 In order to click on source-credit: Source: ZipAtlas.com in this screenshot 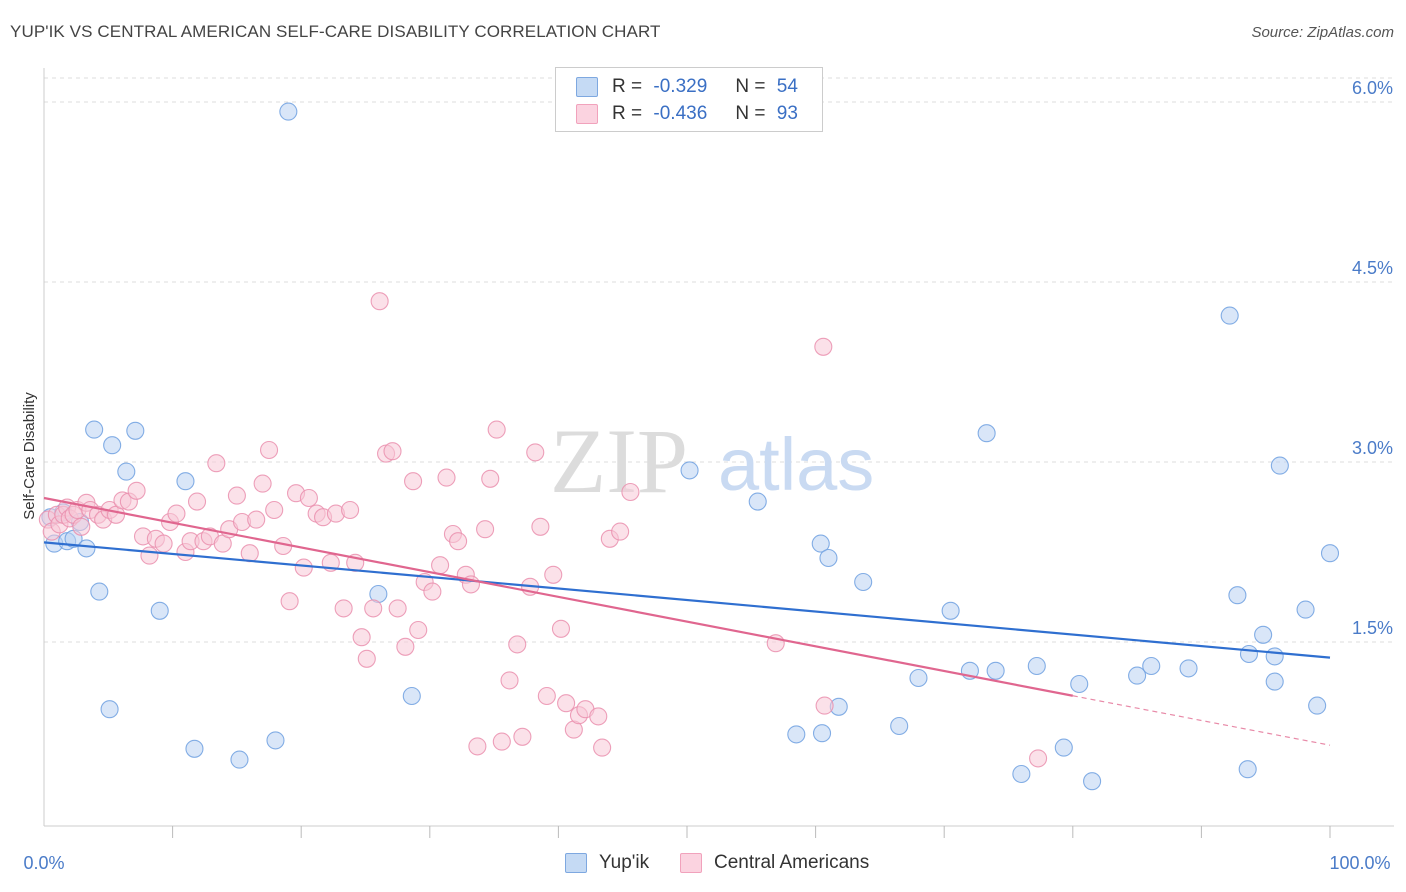, I will do `click(1322, 32)`.